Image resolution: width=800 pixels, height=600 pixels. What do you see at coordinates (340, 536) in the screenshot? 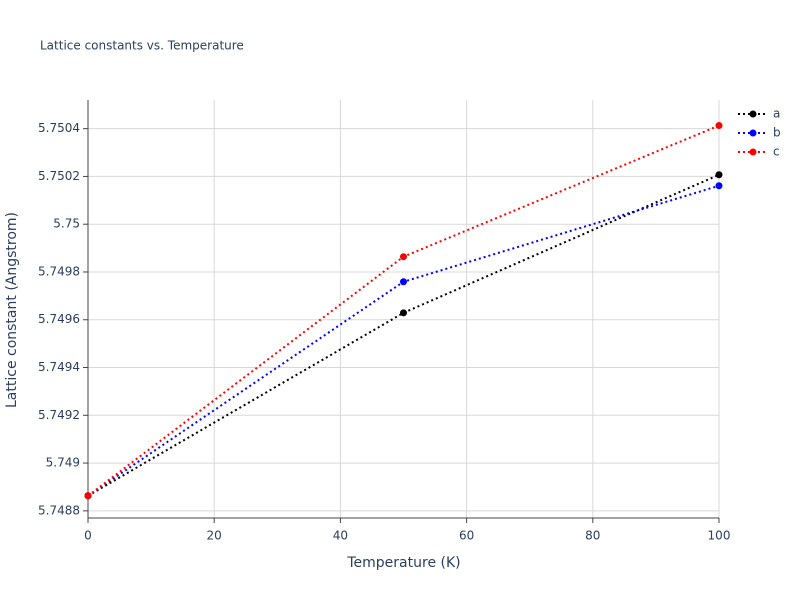
I see `x-tick-label: 40` at bounding box center [340, 536].